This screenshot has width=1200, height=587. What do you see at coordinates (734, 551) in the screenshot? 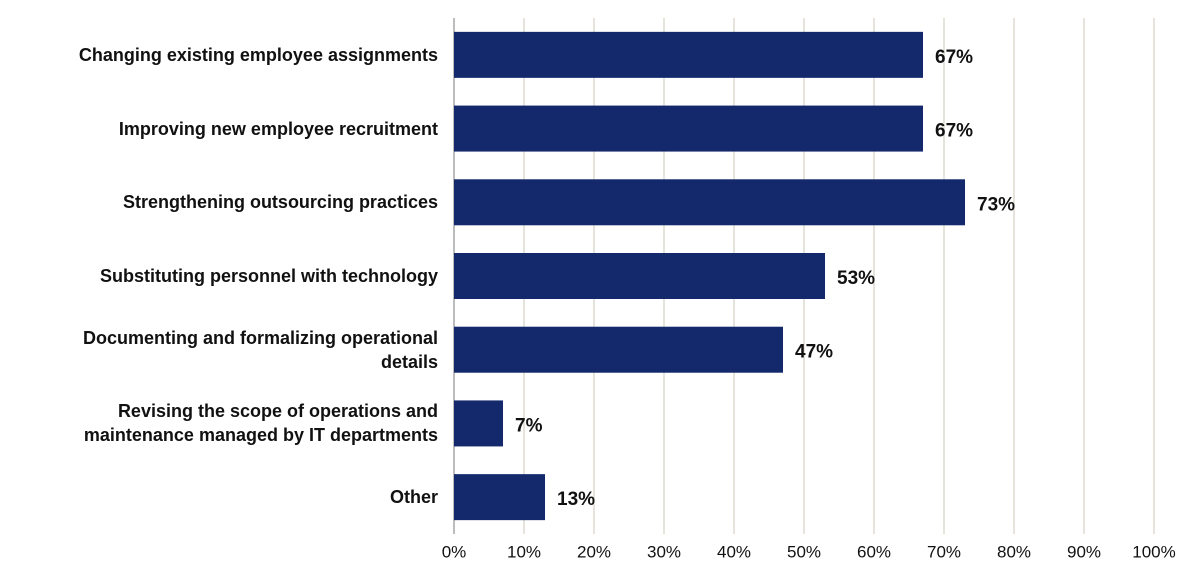
I see `x-tick-label: 40%` at bounding box center [734, 551].